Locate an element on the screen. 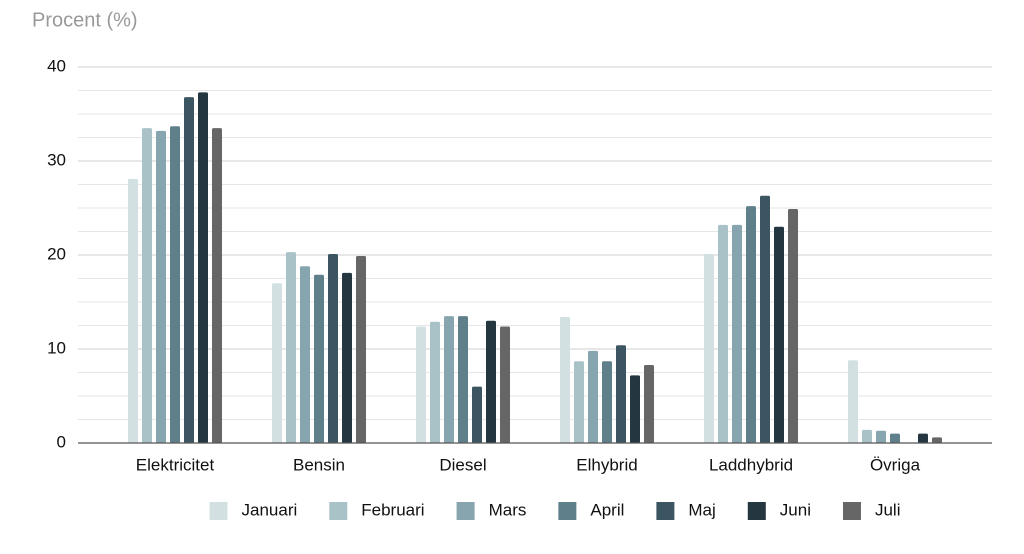  legend-label: Januari is located at coordinates (270, 509).